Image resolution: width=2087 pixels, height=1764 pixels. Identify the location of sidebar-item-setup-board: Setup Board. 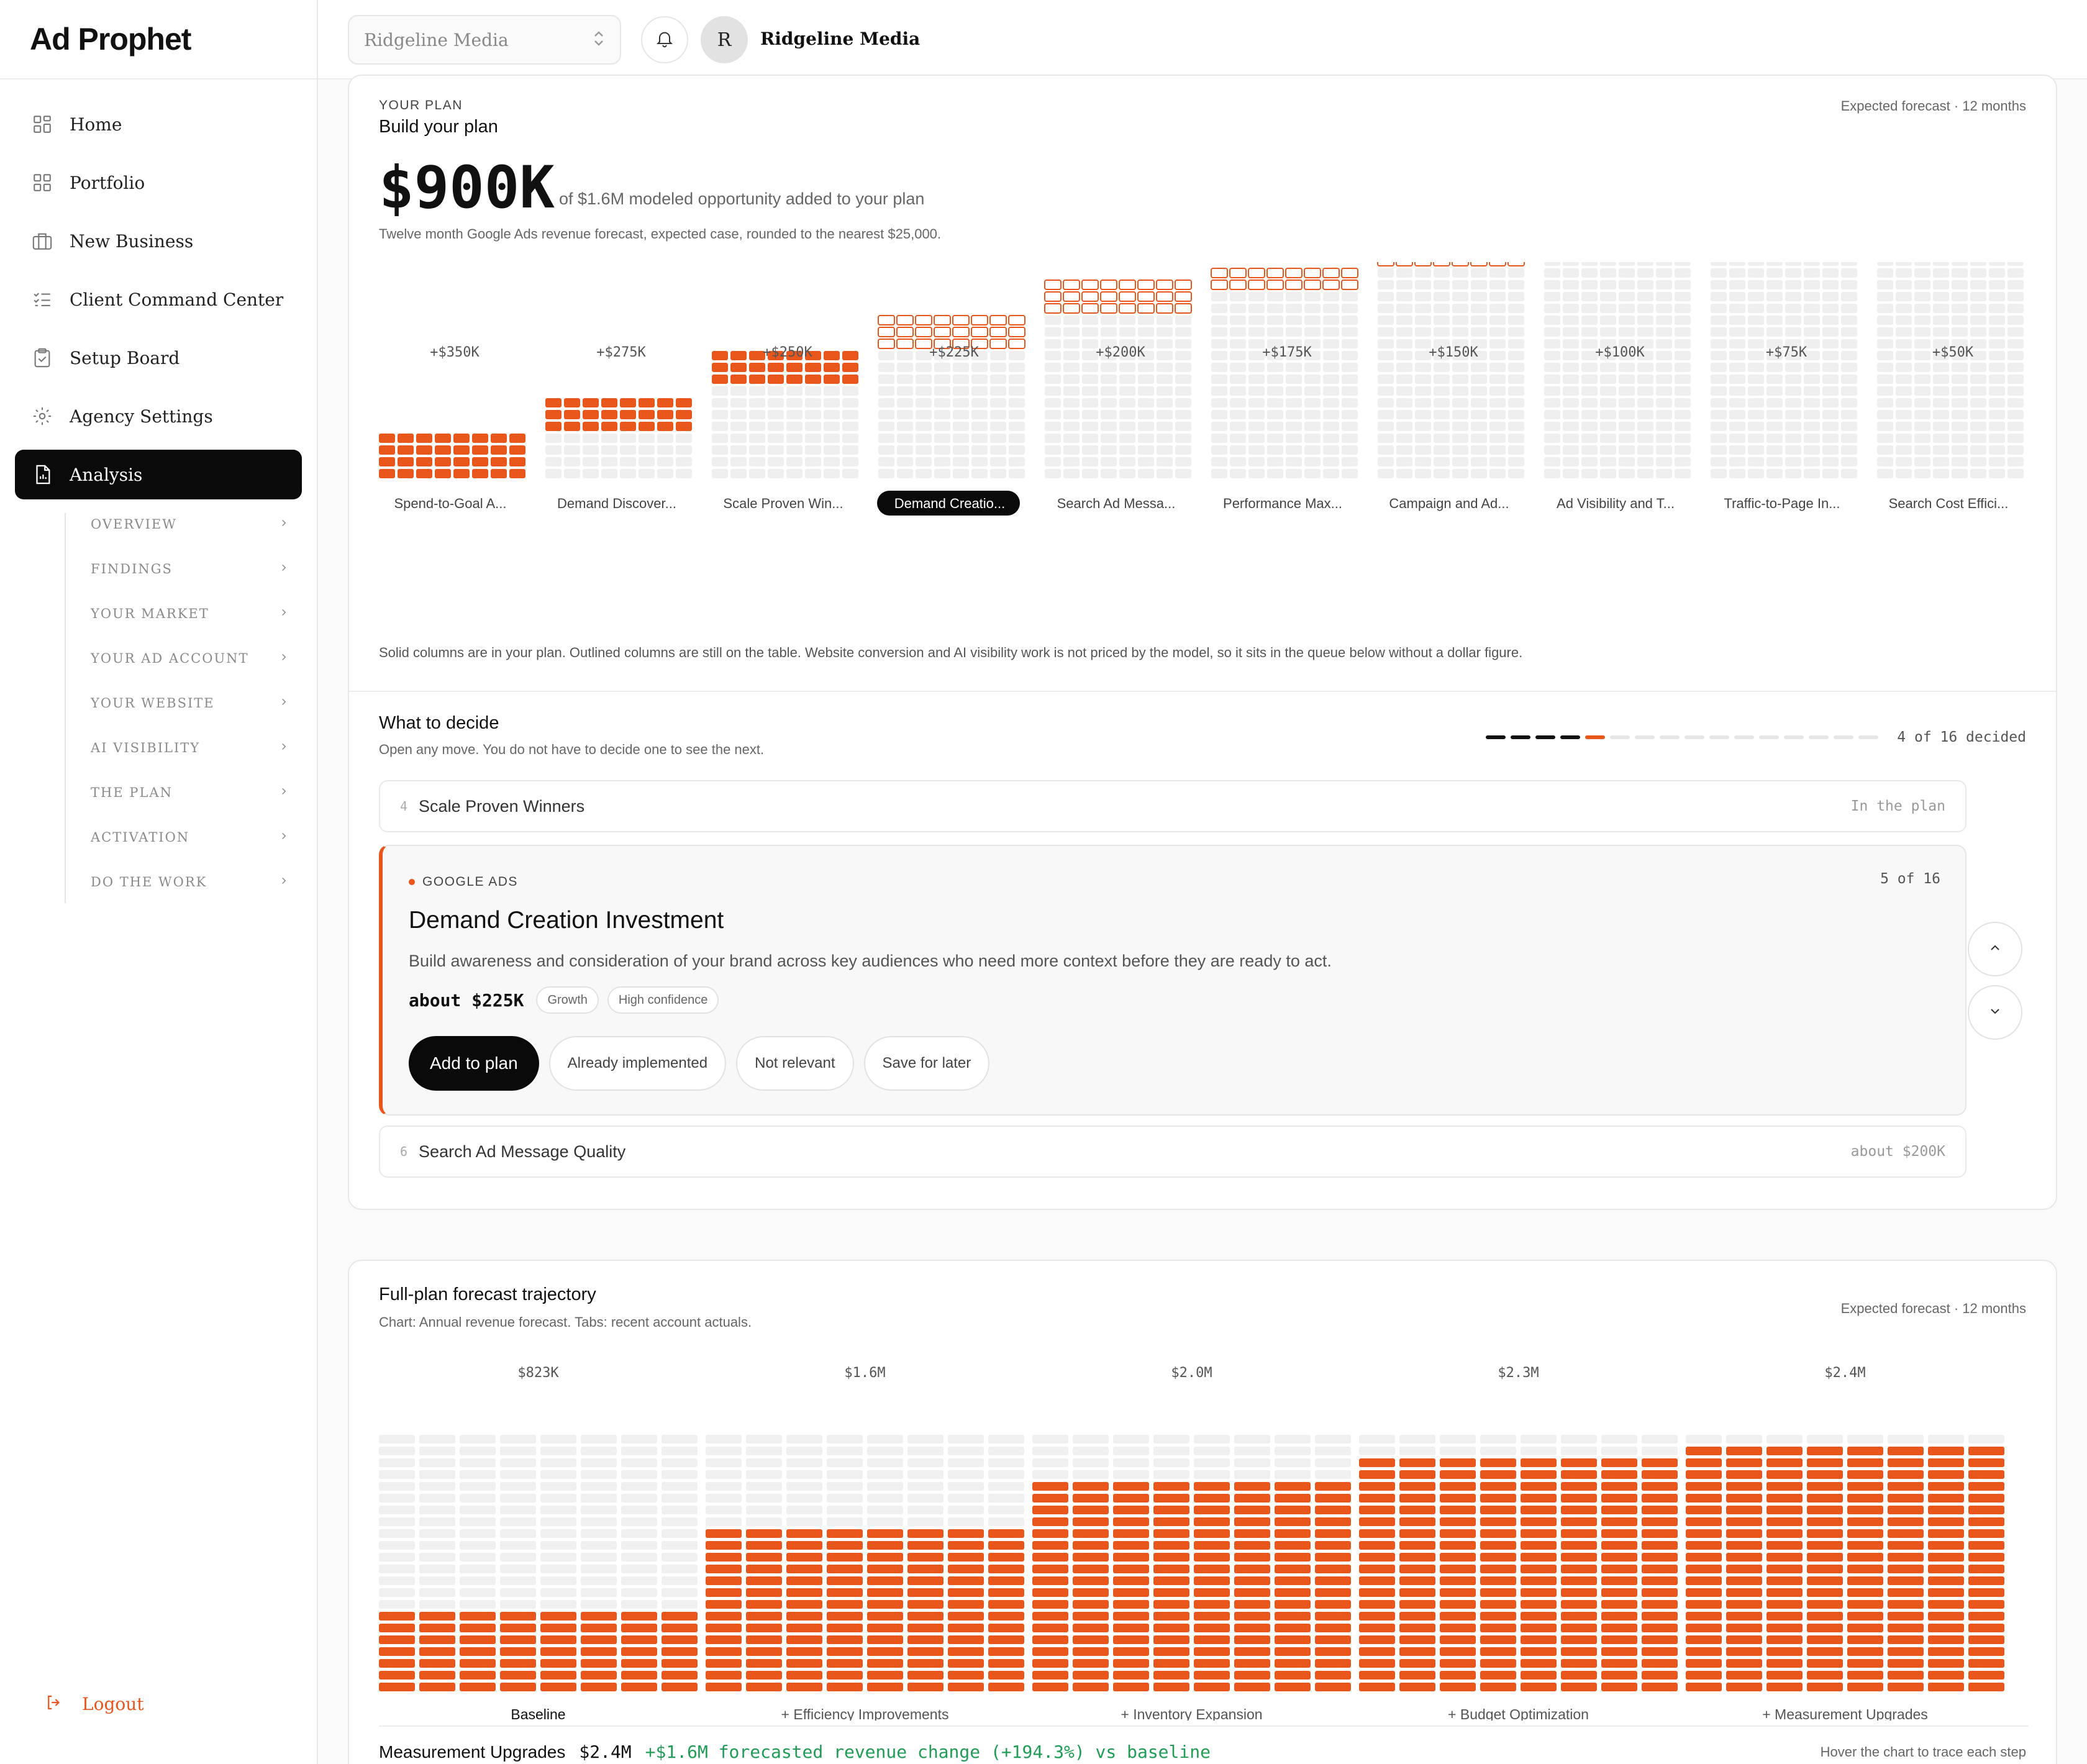
(158, 358).